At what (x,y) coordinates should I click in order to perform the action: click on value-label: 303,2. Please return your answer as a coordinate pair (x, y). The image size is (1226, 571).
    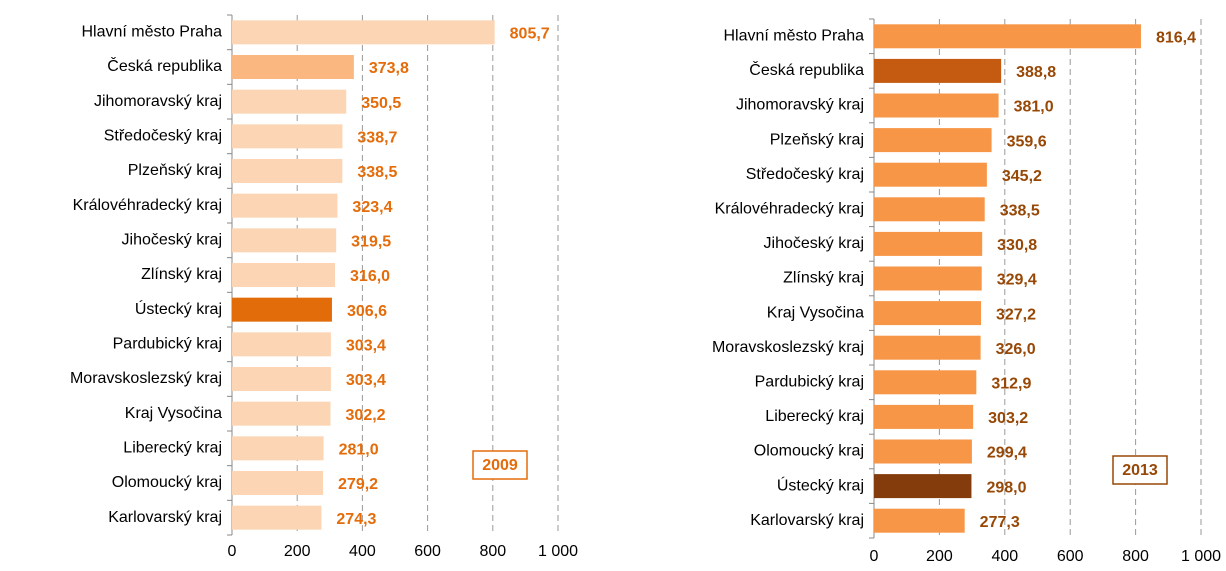
    Looking at the image, I should click on (1008, 418).